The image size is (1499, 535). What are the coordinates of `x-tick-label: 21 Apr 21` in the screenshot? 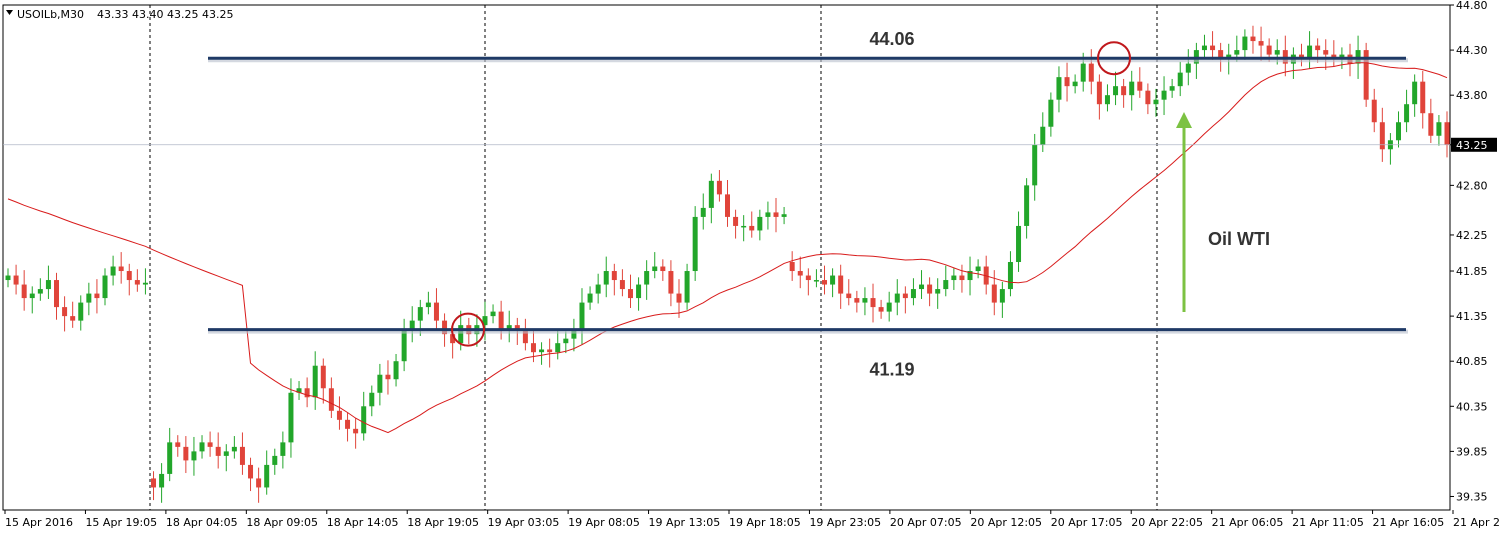 It's located at (1476, 522).